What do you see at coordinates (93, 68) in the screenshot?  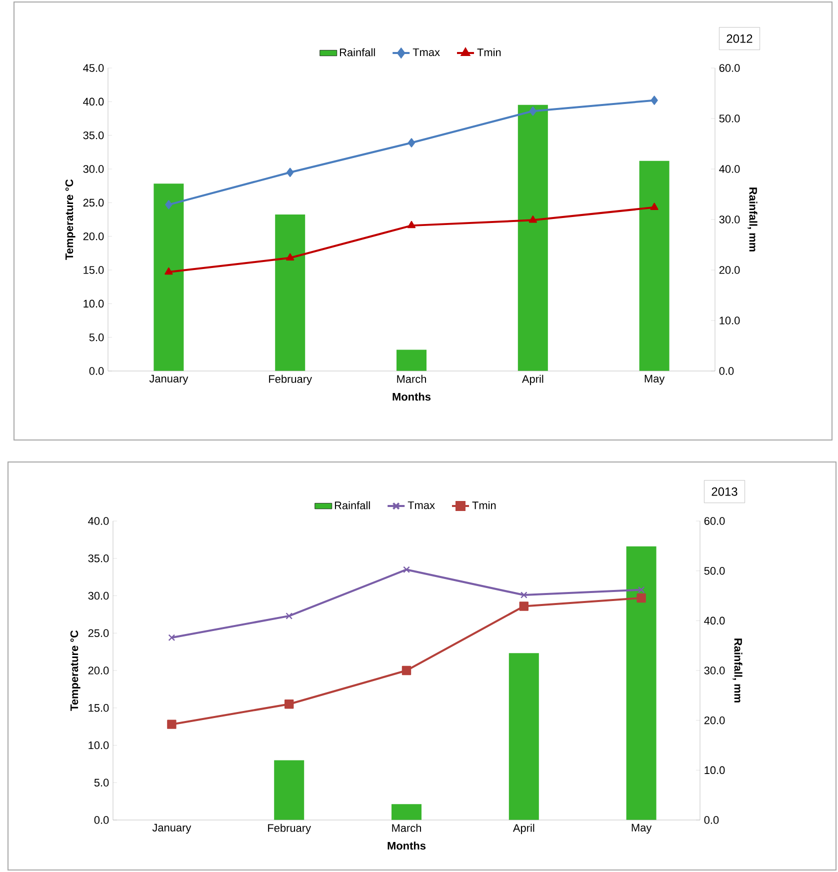 I see `y-tick-label: 45.0` at bounding box center [93, 68].